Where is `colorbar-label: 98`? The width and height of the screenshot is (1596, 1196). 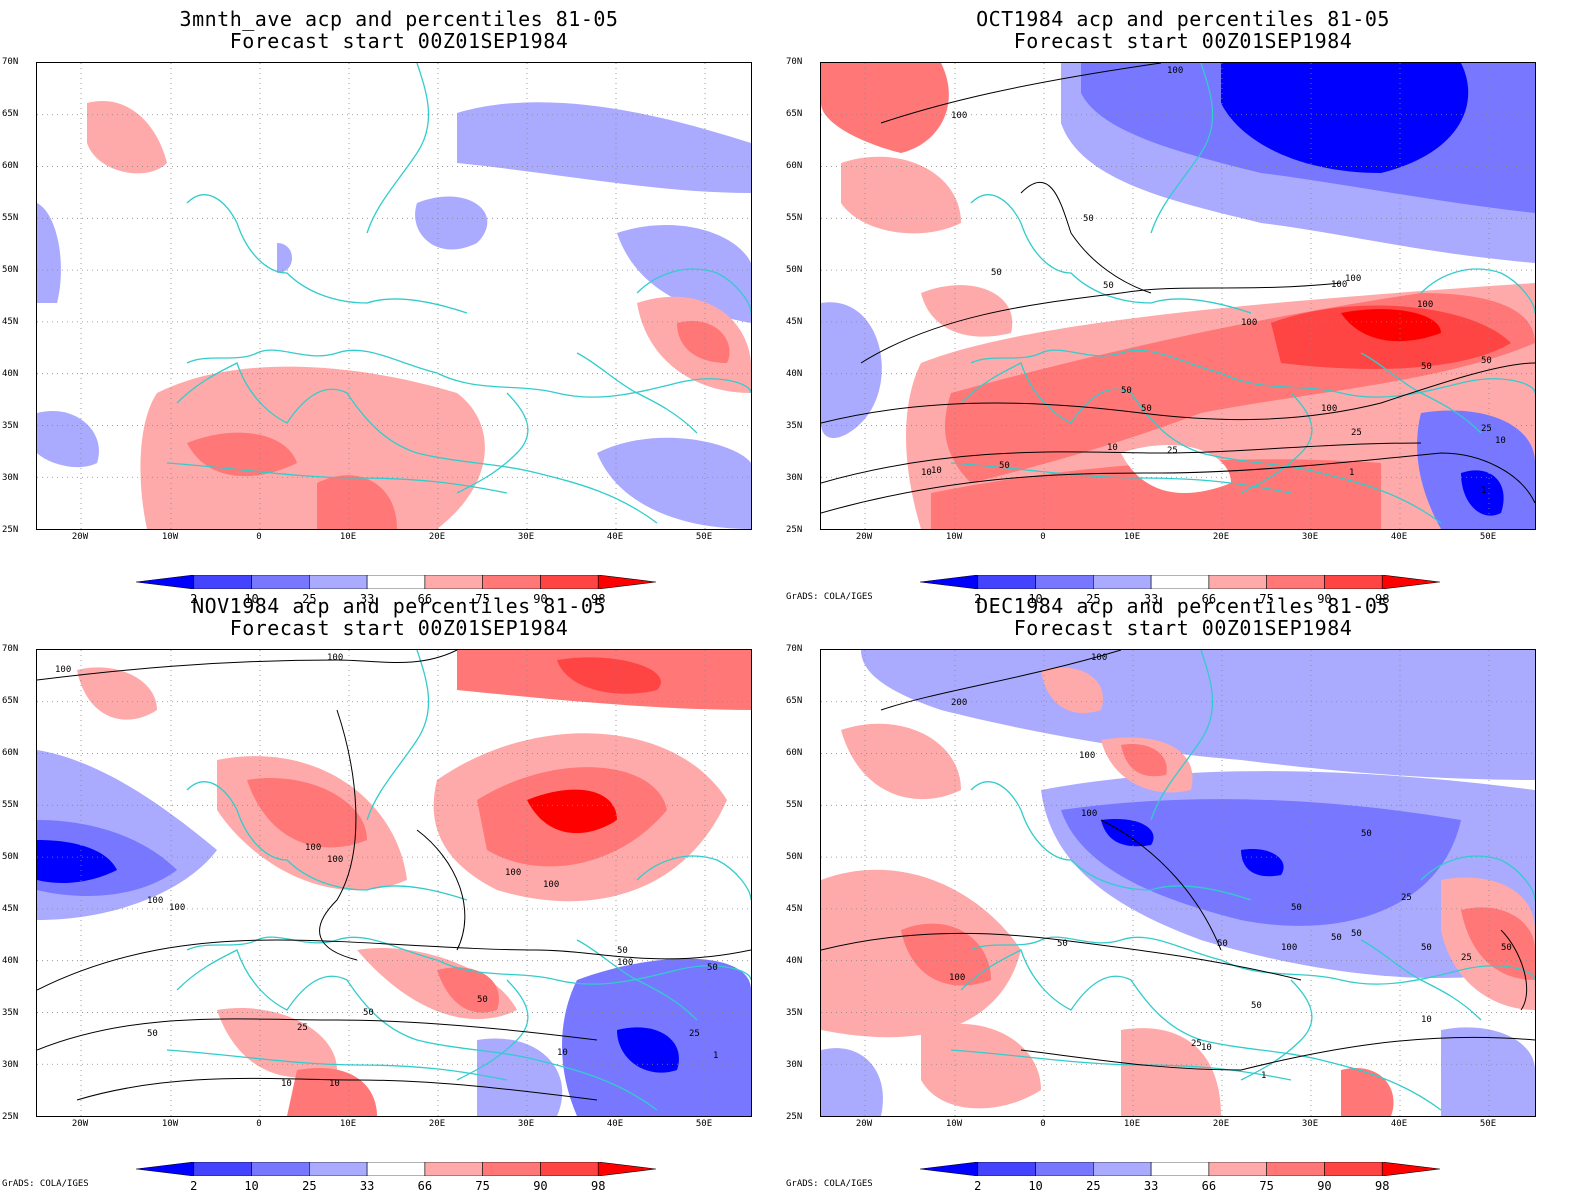 colorbar-label: 98 is located at coordinates (1382, 599).